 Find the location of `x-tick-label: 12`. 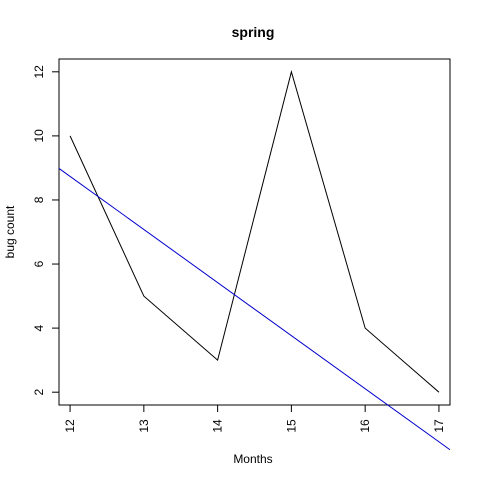

x-tick-label: 12 is located at coordinates (70, 426).